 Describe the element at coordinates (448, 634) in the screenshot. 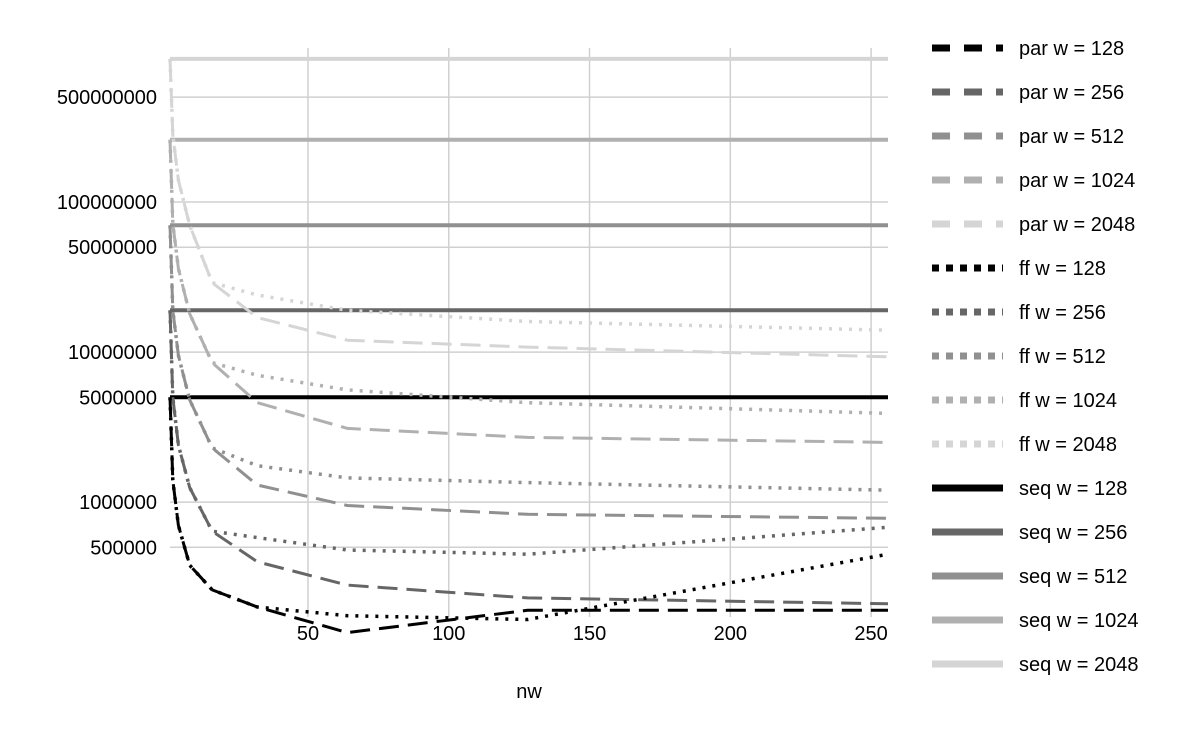

I see `x-tick-label: 100` at that location.